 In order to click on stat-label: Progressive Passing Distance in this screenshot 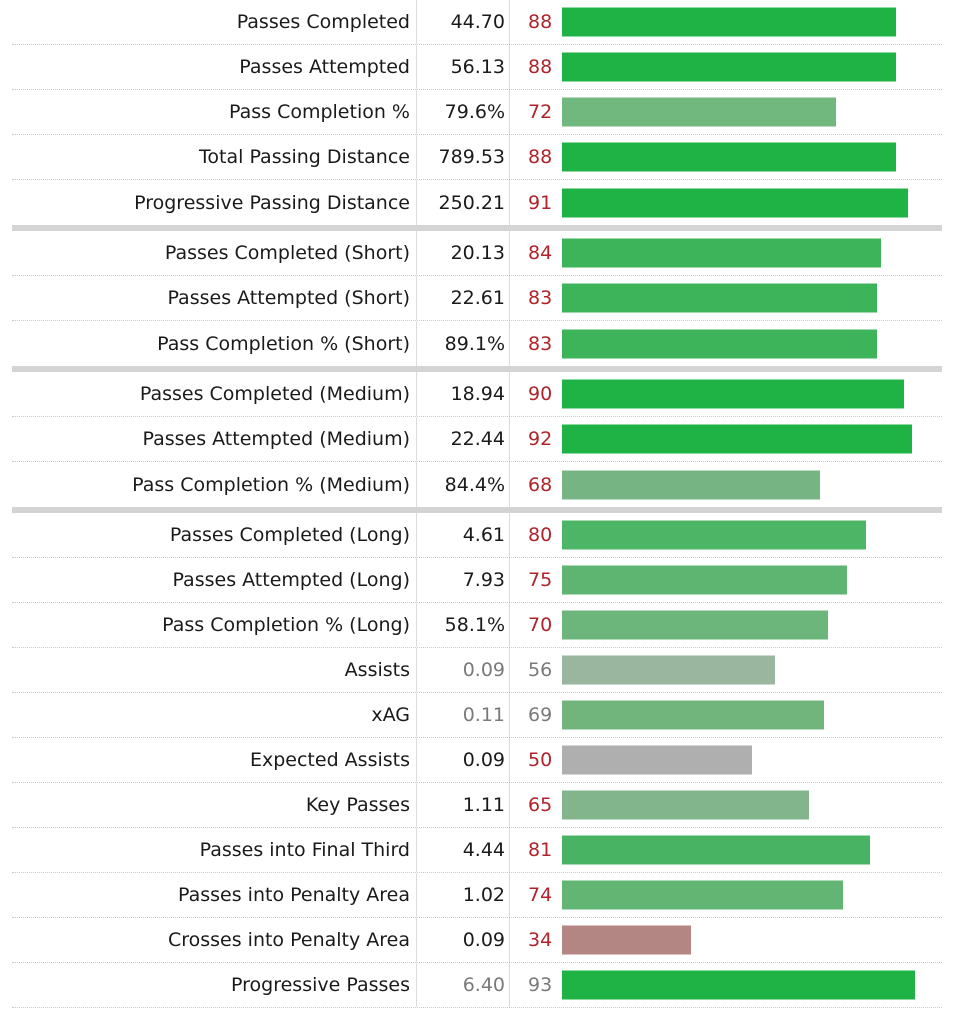, I will do `click(272, 202)`.